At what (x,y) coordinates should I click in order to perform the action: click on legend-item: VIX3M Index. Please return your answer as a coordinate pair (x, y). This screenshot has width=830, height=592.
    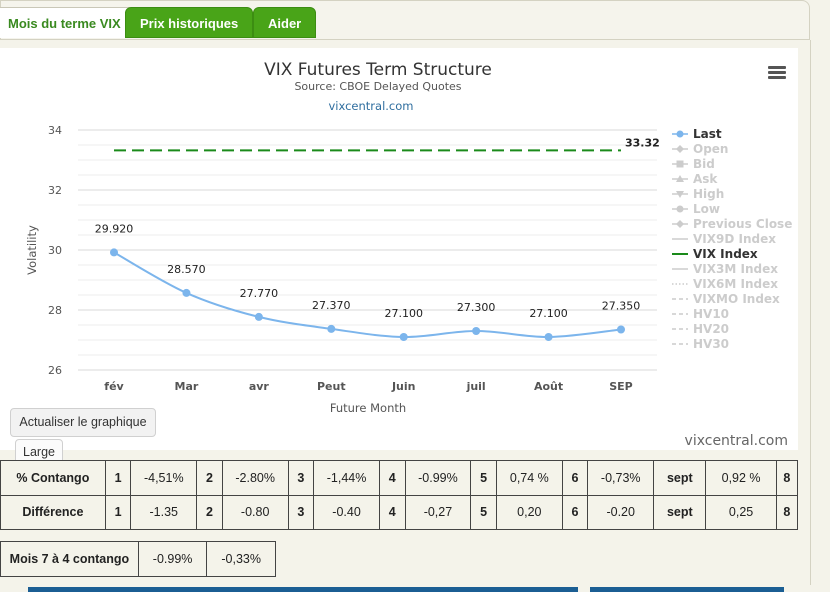
    Looking at the image, I should click on (725, 269).